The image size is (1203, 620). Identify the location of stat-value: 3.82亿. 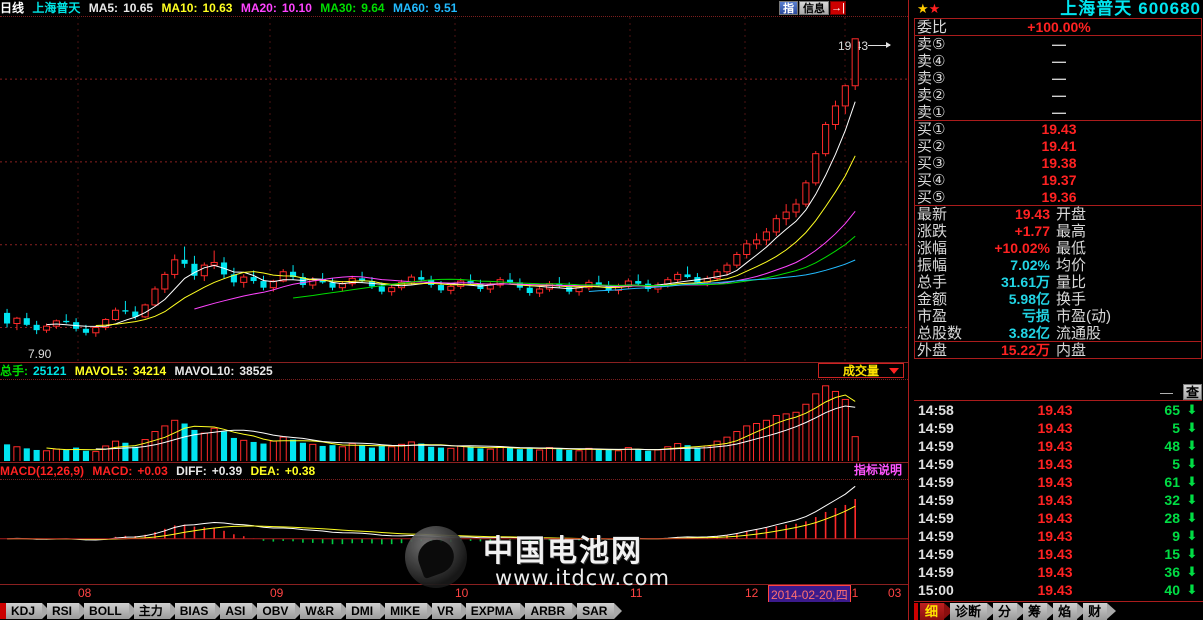
(1029, 333).